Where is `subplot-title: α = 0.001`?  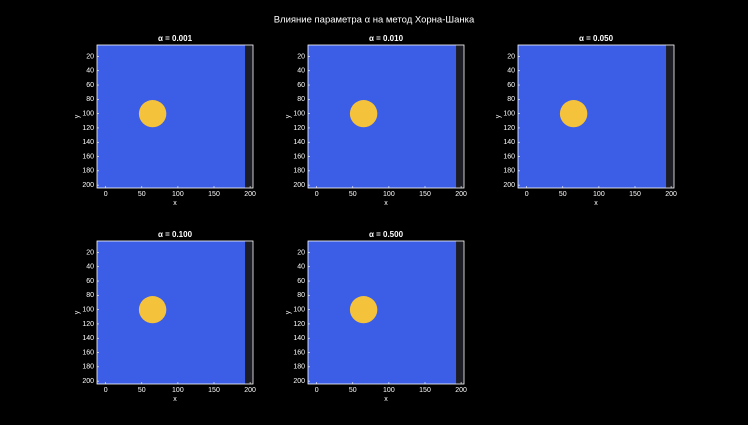
subplot-title: α = 0.001 is located at coordinates (175, 38).